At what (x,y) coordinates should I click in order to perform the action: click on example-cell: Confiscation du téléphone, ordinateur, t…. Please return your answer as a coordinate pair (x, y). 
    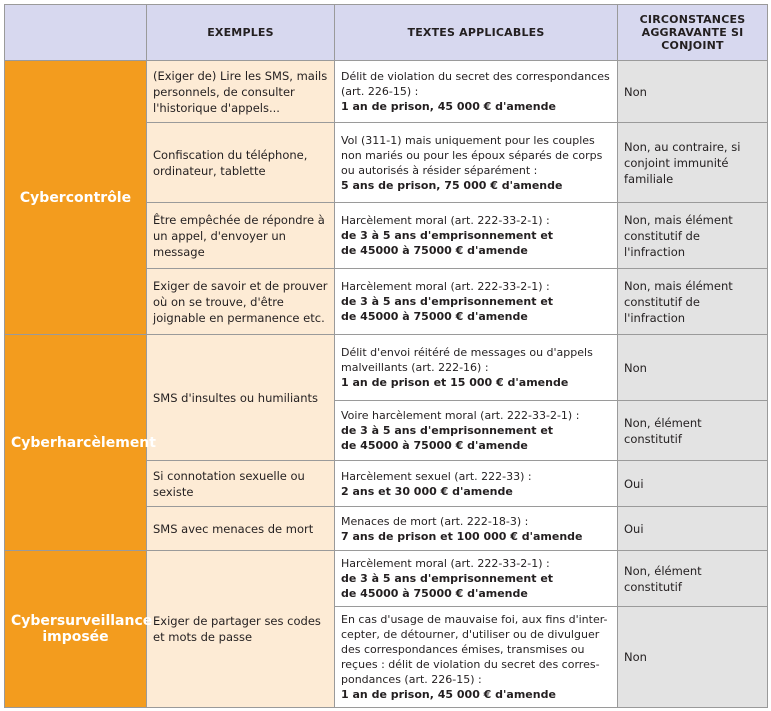
    Looking at the image, I should click on (240, 162).